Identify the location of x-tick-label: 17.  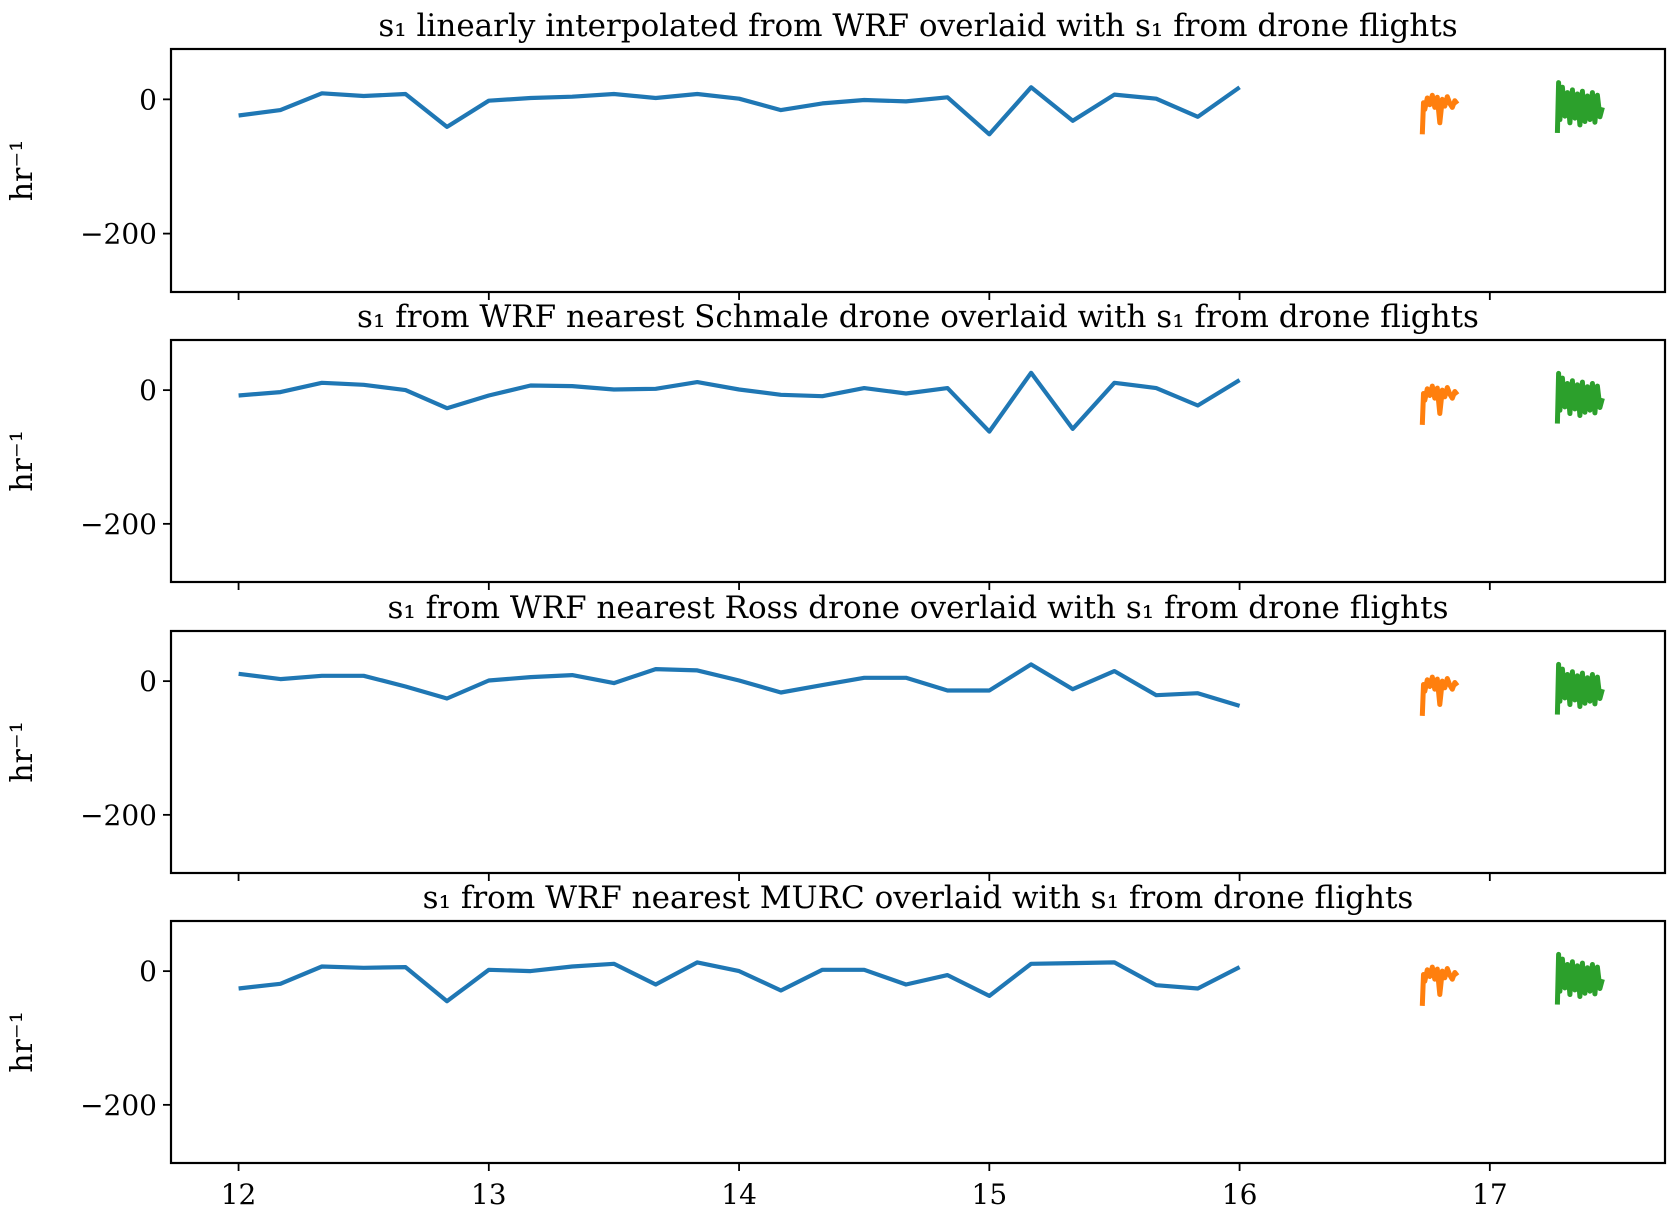
(1490, 1194).